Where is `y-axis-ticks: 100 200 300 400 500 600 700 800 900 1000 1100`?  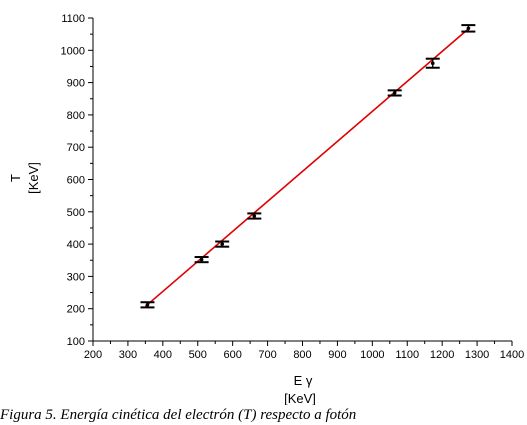
y-axis-ticks: 100 200 300 400 500 600 700 800 900 1000 1100 is located at coordinates (77, 180).